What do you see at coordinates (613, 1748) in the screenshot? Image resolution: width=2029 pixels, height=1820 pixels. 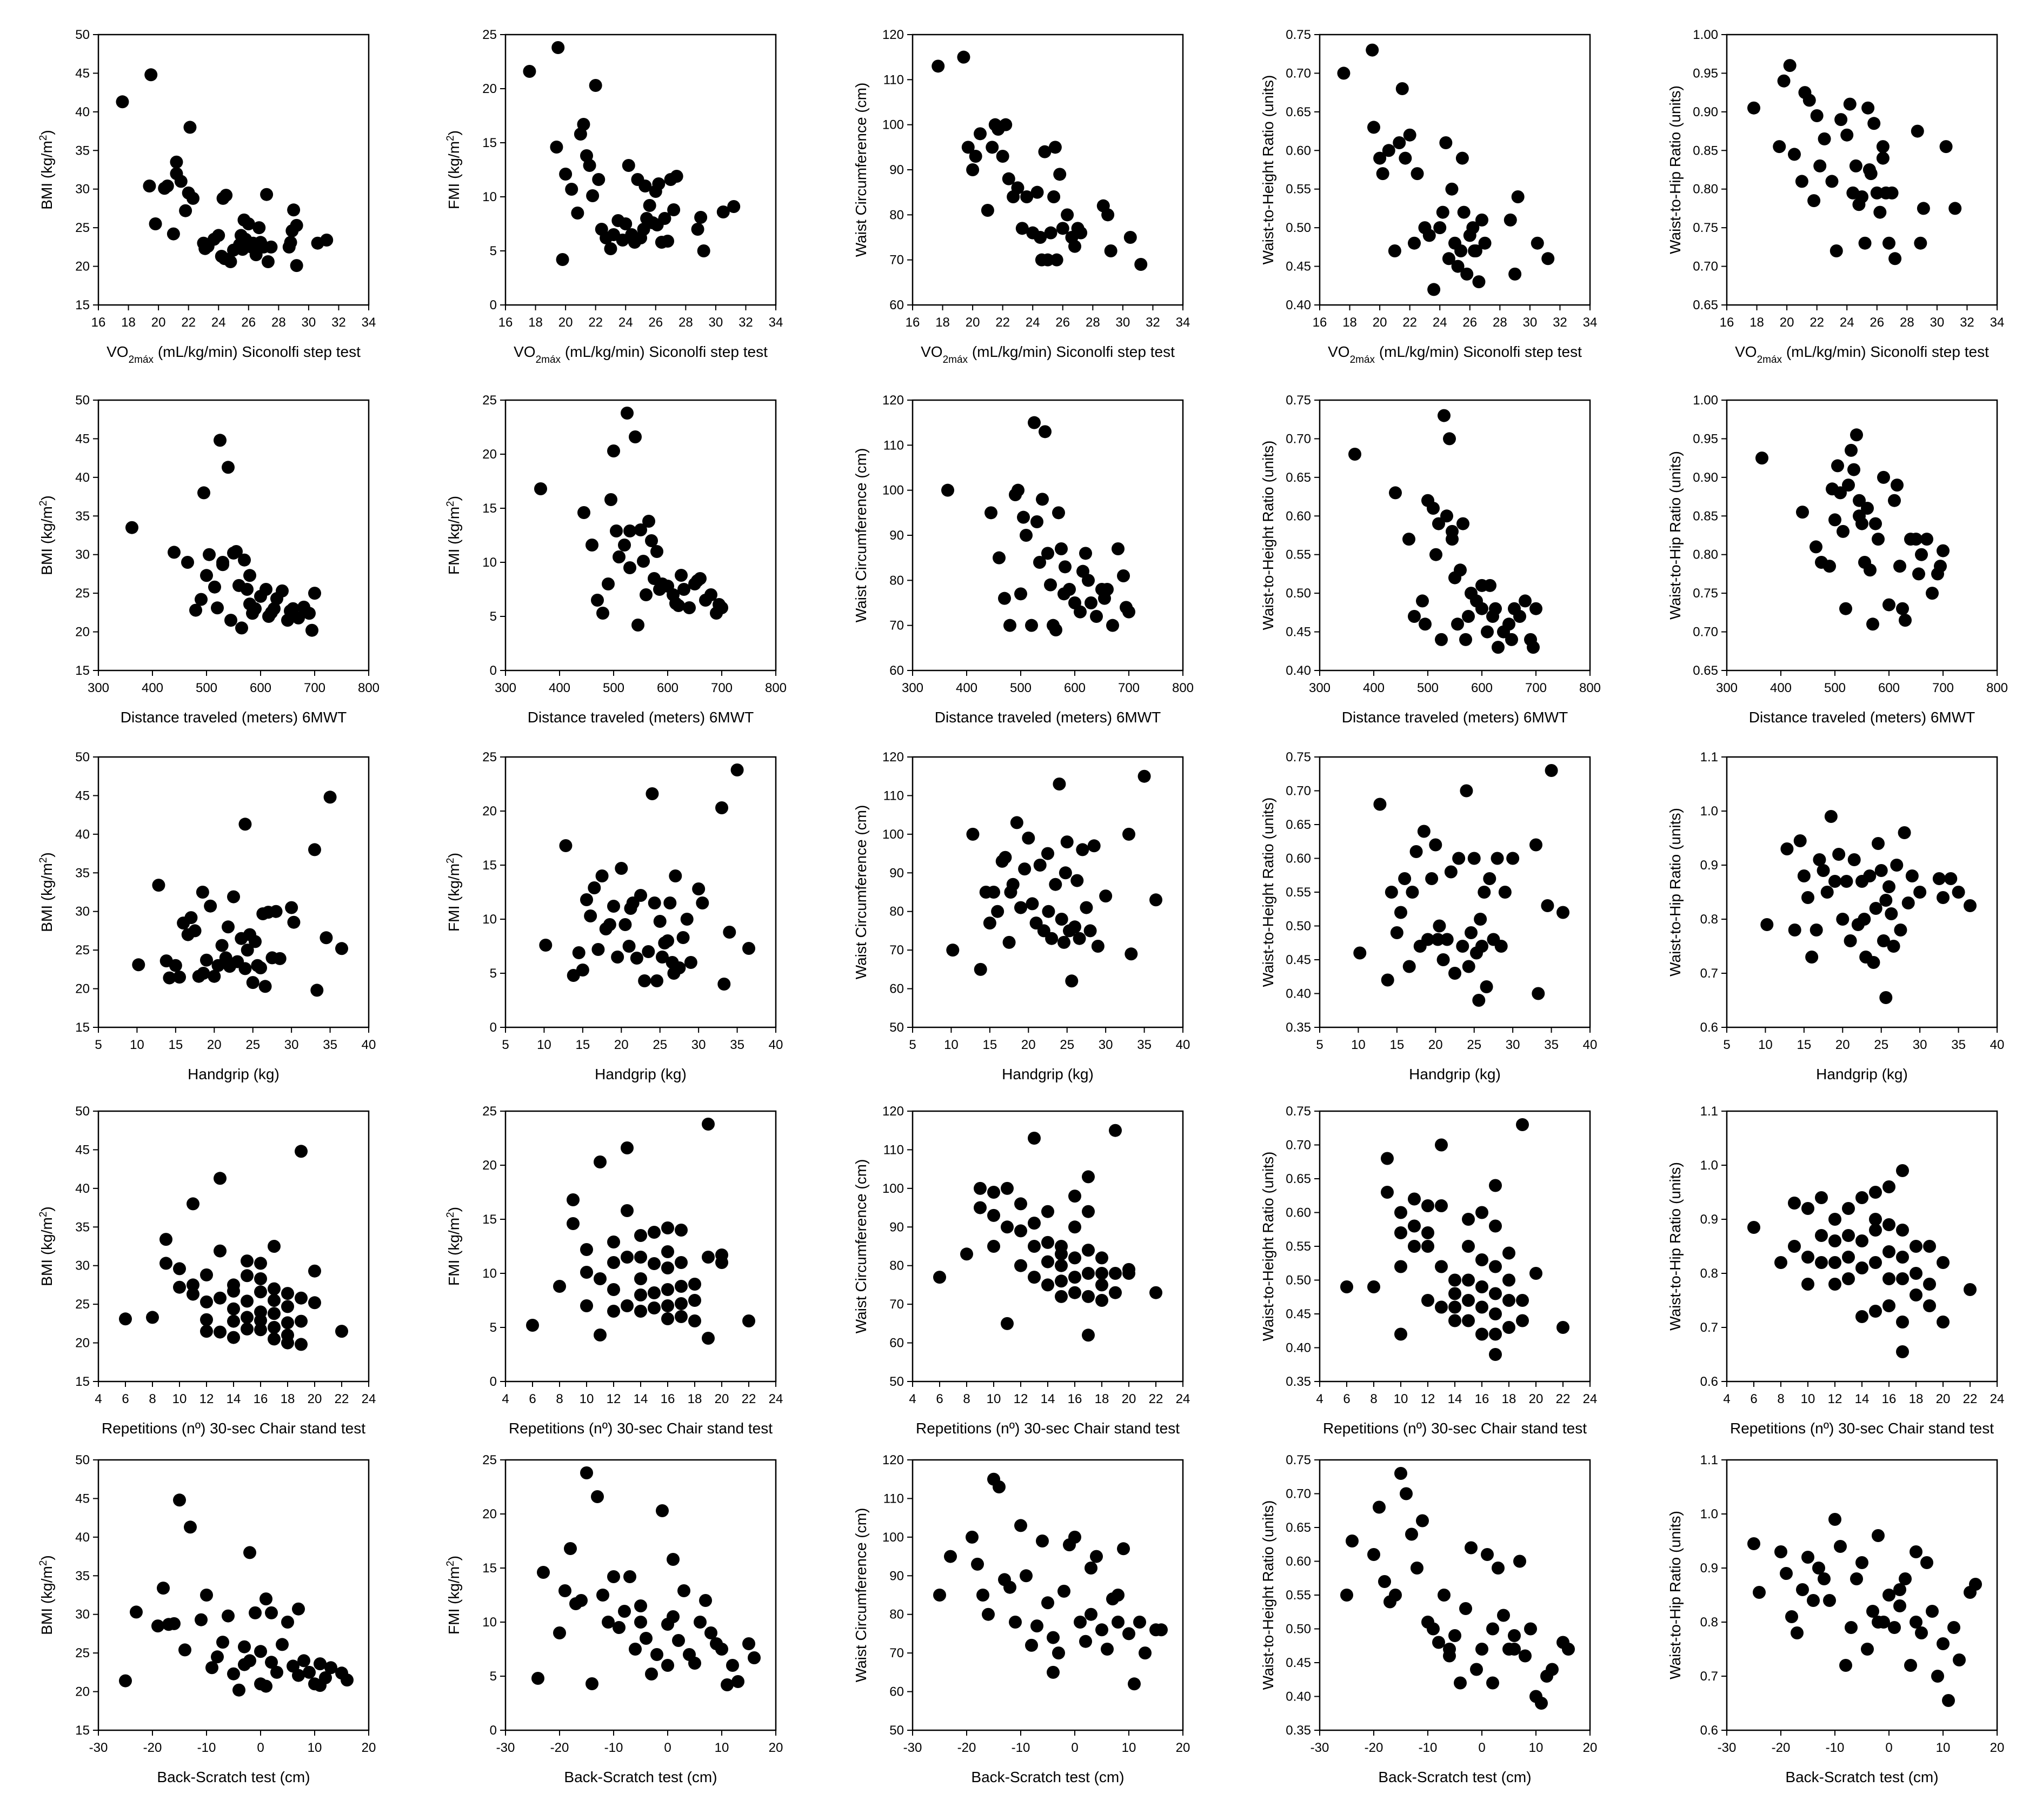 I see `x-tick-label: -10` at bounding box center [613, 1748].